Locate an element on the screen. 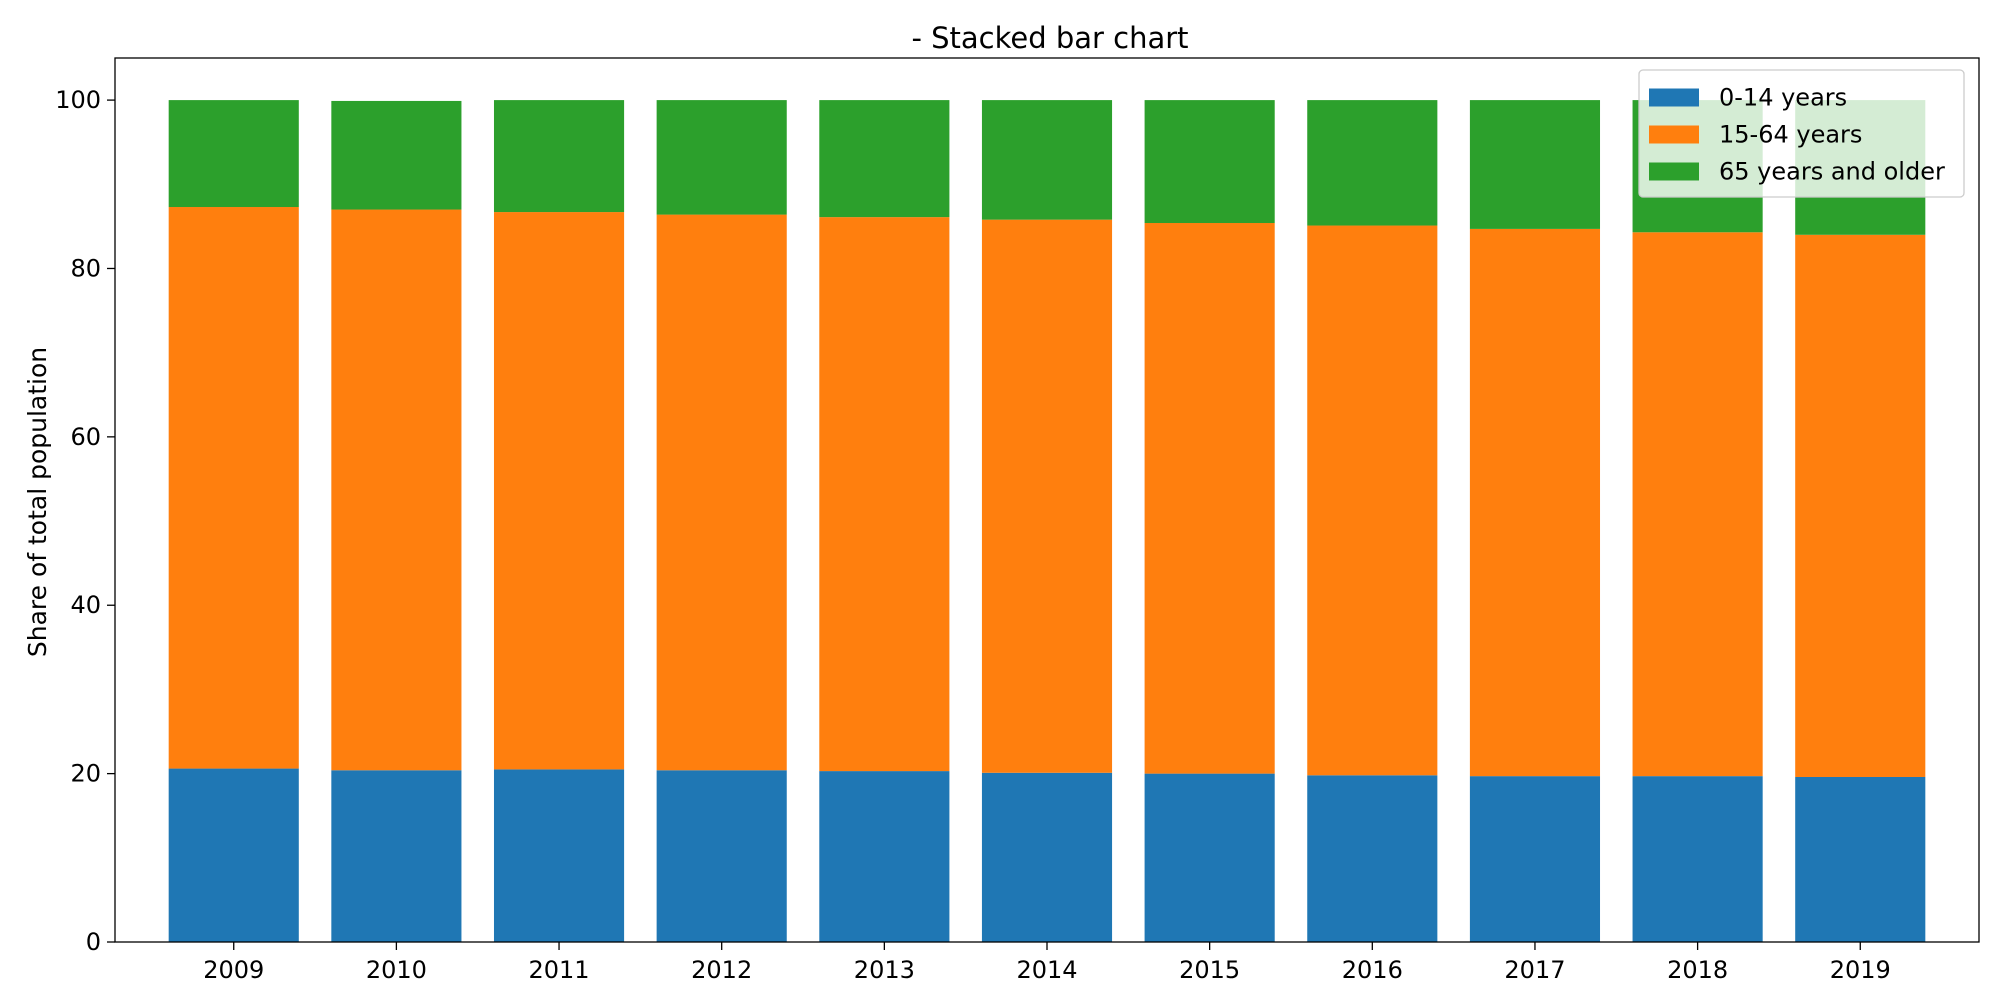 The width and height of the screenshot is (2000, 1000). x-tick-label: 2019 is located at coordinates (1860, 970).